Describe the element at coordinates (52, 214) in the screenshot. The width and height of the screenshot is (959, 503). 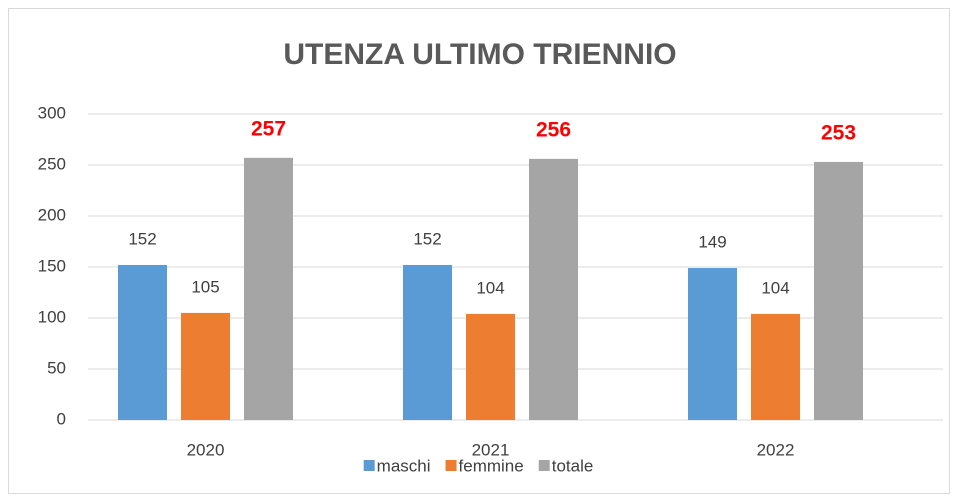
I see `y-tick-label: 200` at that location.